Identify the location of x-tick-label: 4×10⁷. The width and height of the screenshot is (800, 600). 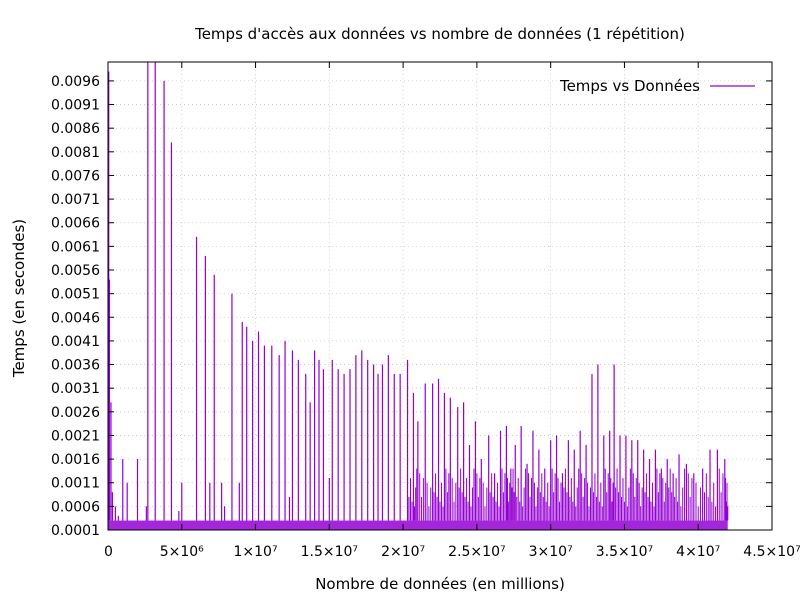
(698, 552).